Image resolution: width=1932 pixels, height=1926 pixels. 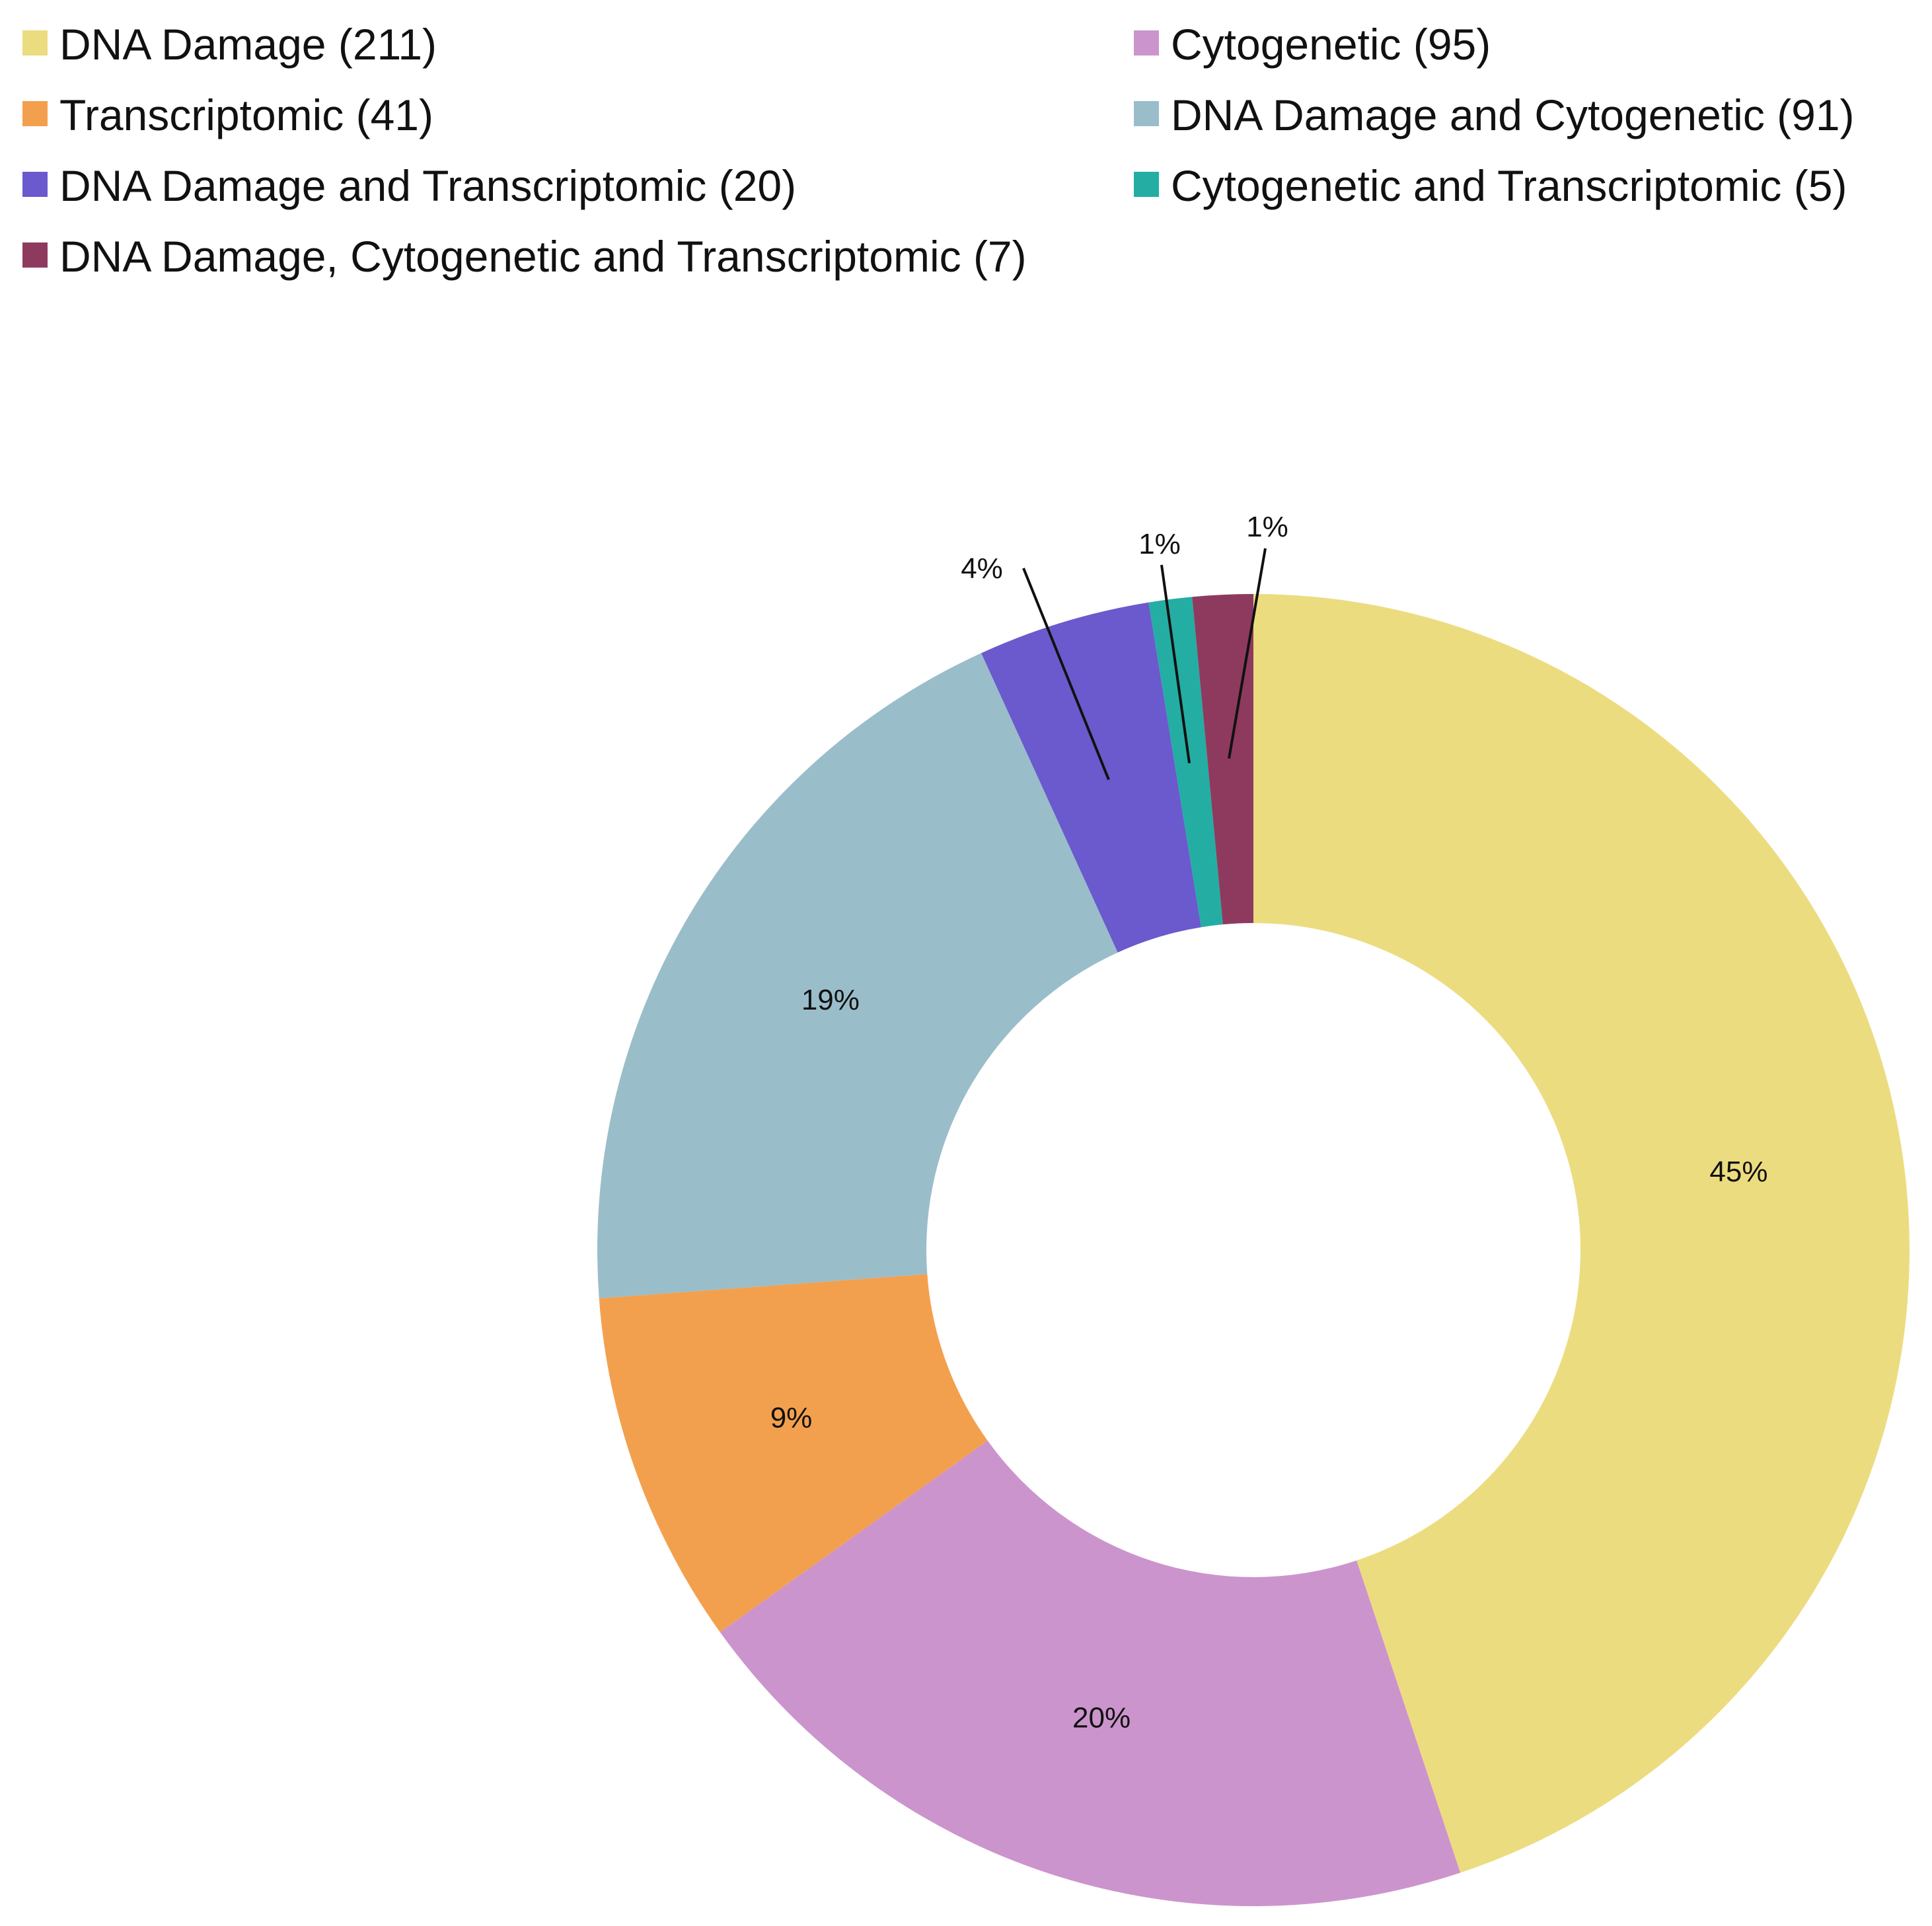 What do you see at coordinates (982, 568) in the screenshot?
I see `percent-label: 4%` at bounding box center [982, 568].